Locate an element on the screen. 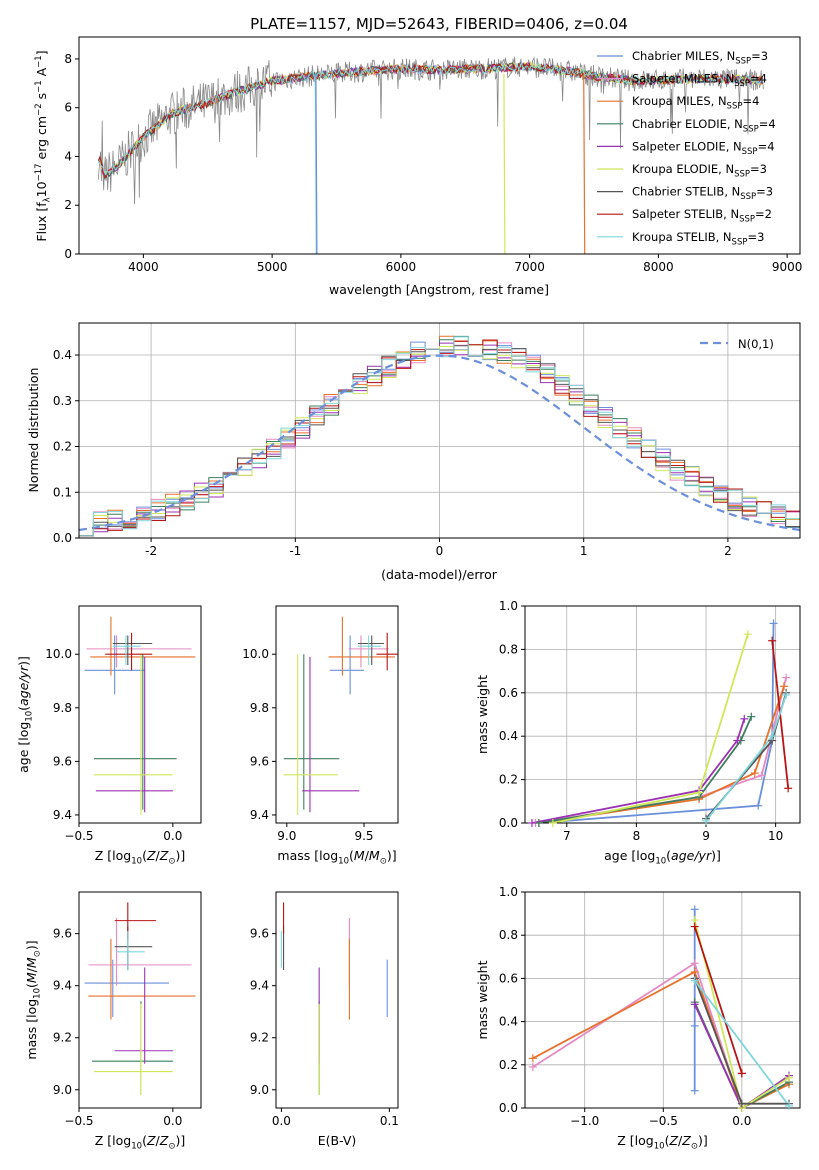 The width and height of the screenshot is (819, 1170). label-part: Z [log is located at coordinates (113, 855).